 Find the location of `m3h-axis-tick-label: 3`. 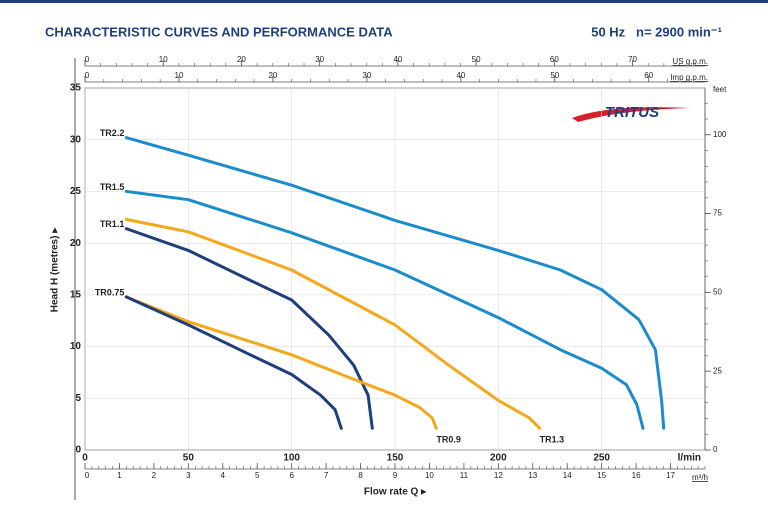

m3h-axis-tick-label: 3 is located at coordinates (188, 475).